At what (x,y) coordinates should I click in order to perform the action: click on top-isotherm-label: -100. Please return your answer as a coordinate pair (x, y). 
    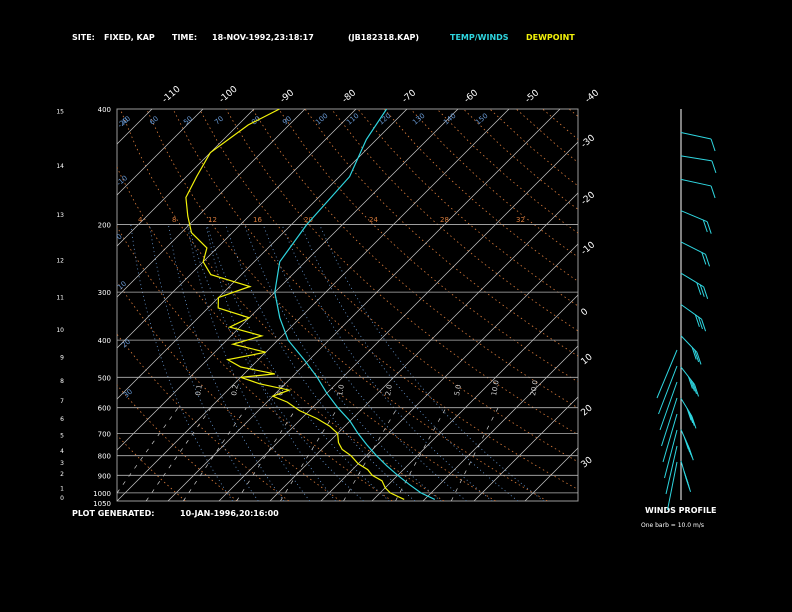
    Looking at the image, I should click on (229, 94).